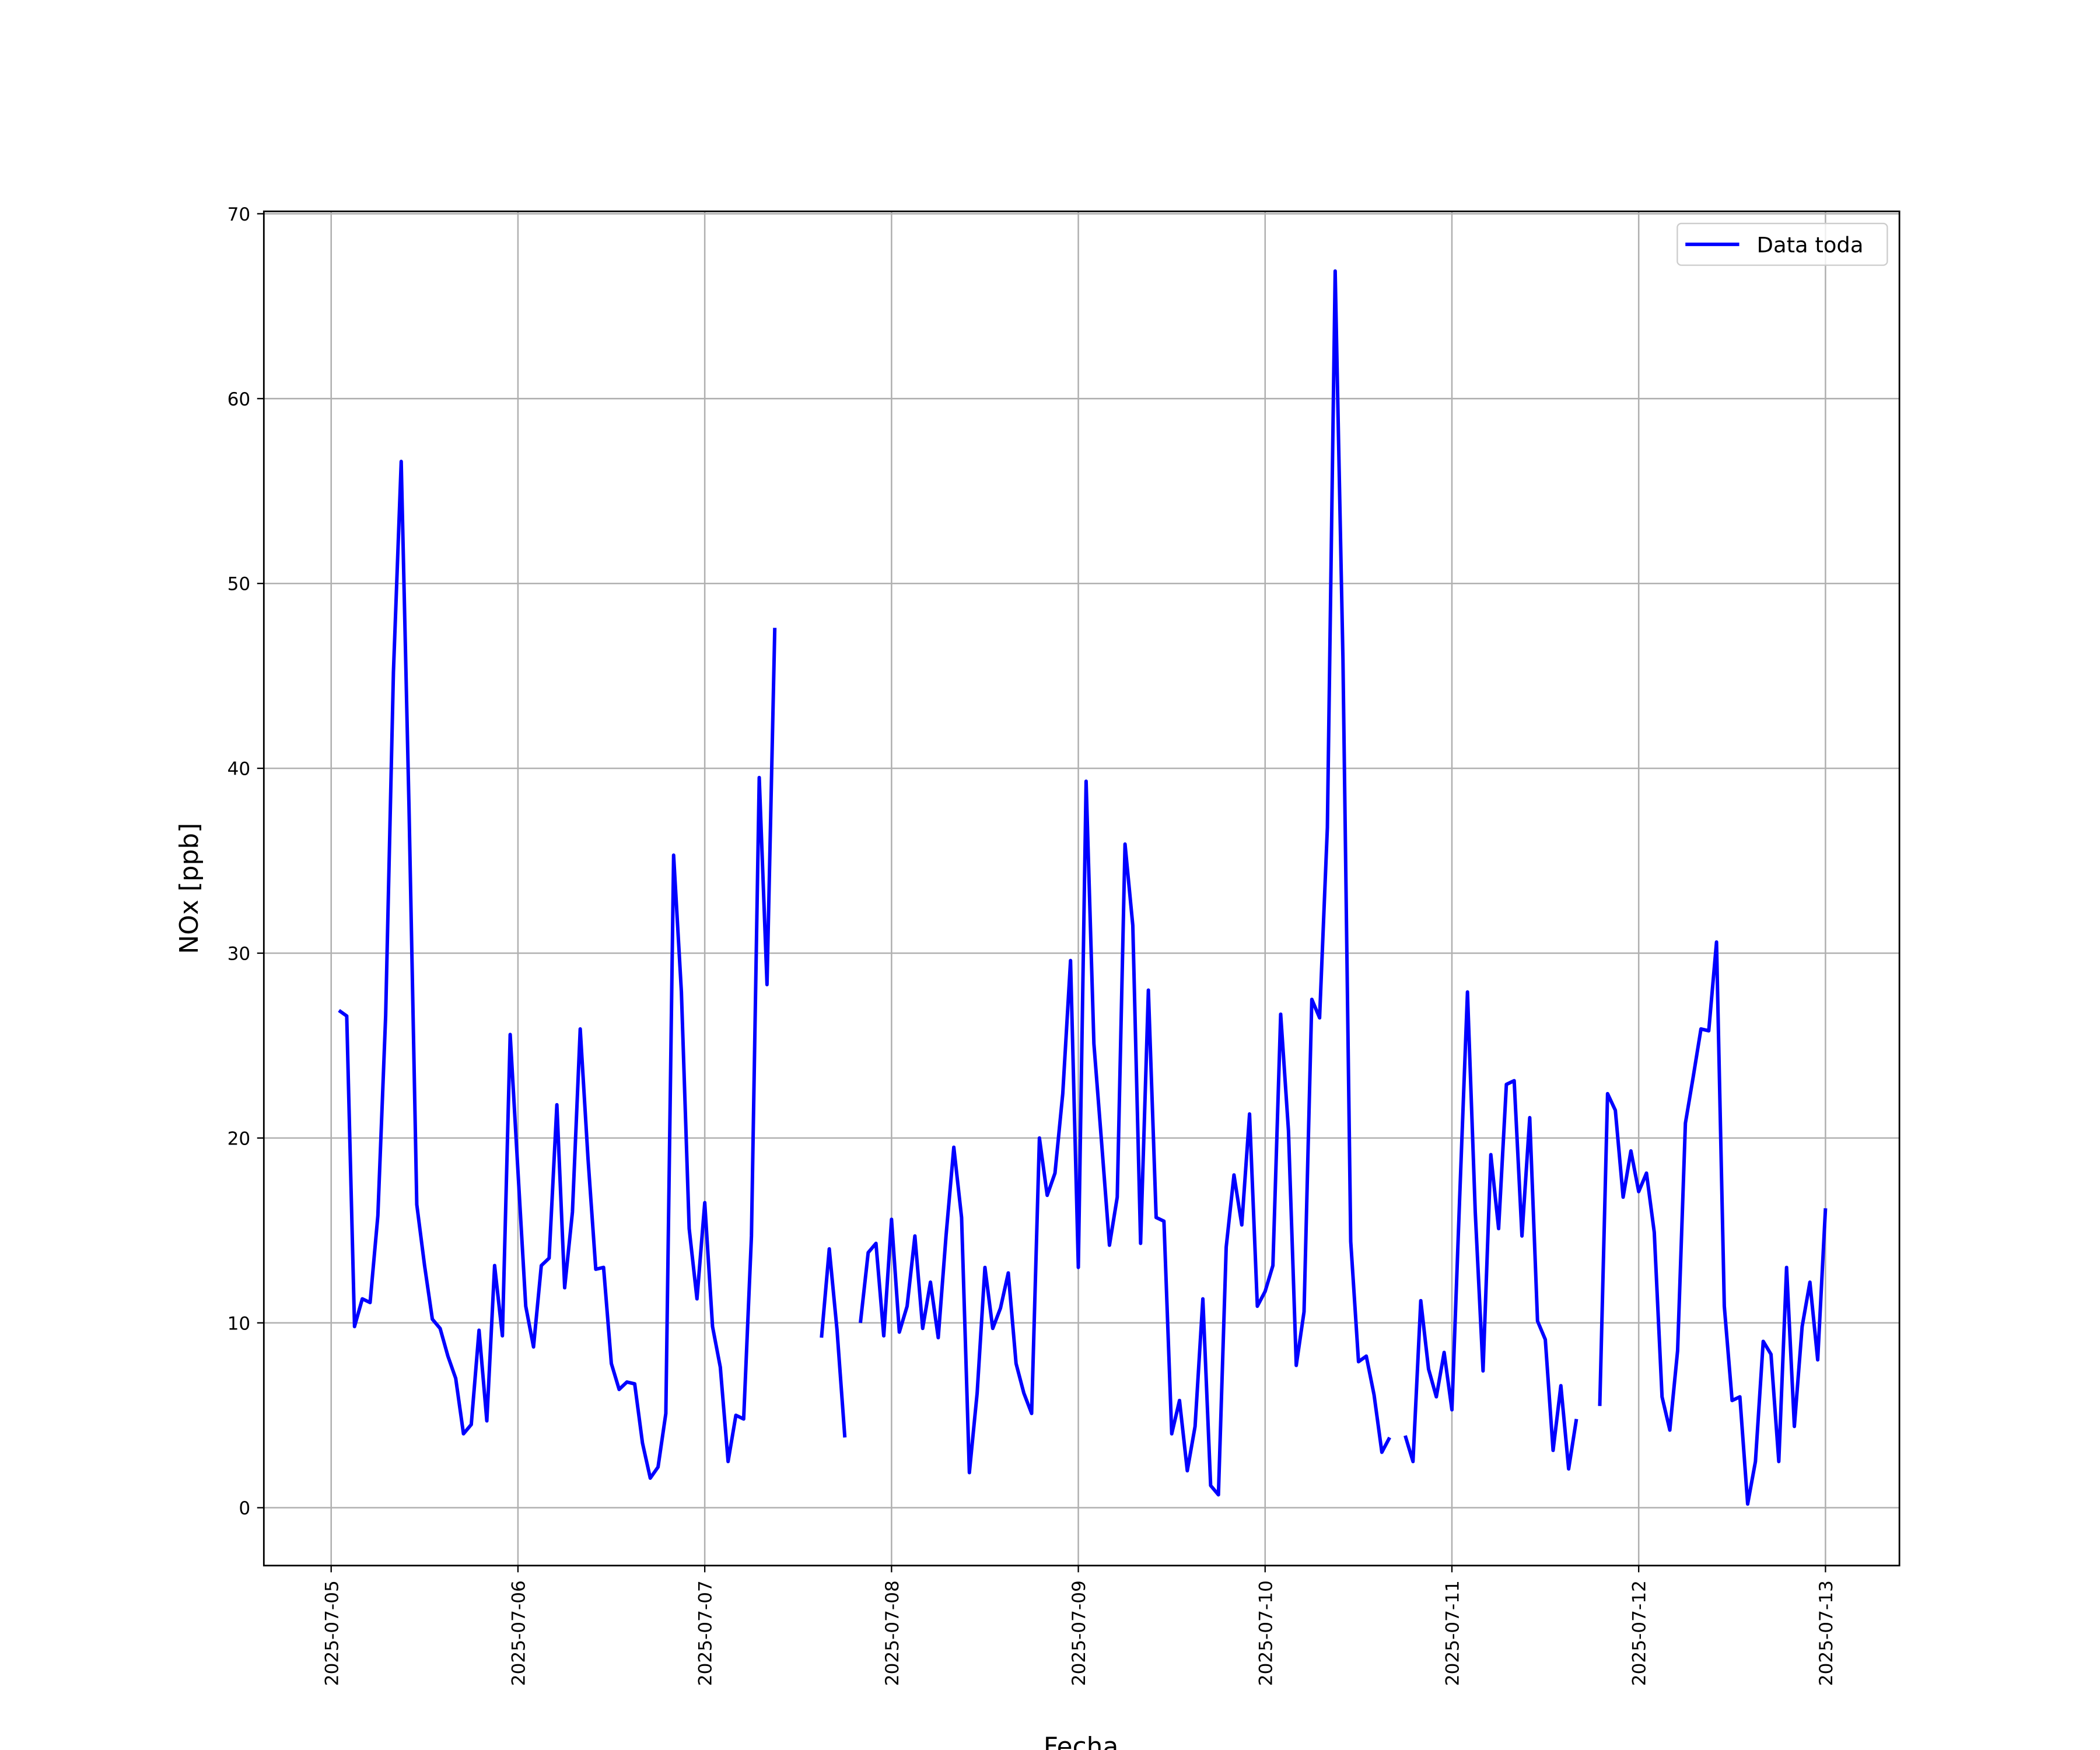  What do you see at coordinates (189, 888) in the screenshot?
I see `y-axis-label: NOx [ppb]` at bounding box center [189, 888].